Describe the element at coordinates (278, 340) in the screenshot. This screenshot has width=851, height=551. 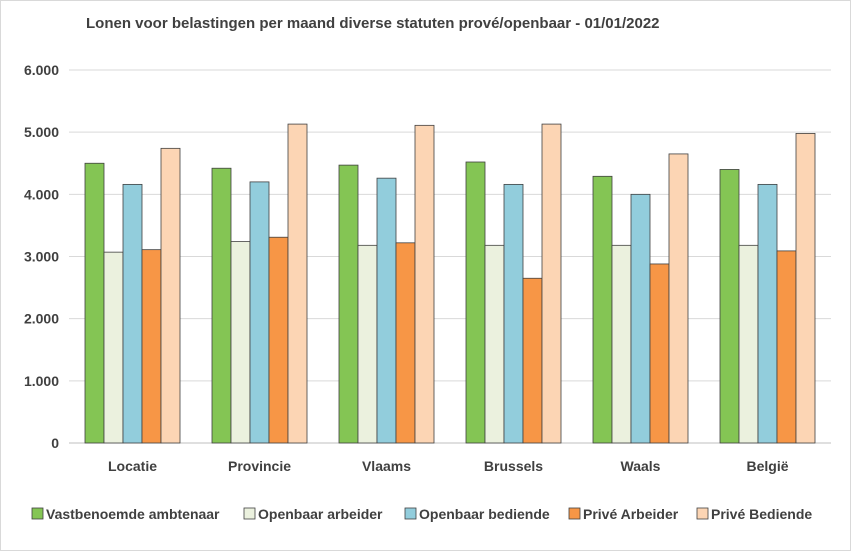
I see `bar-priv-arbeider-provincie` at that location.